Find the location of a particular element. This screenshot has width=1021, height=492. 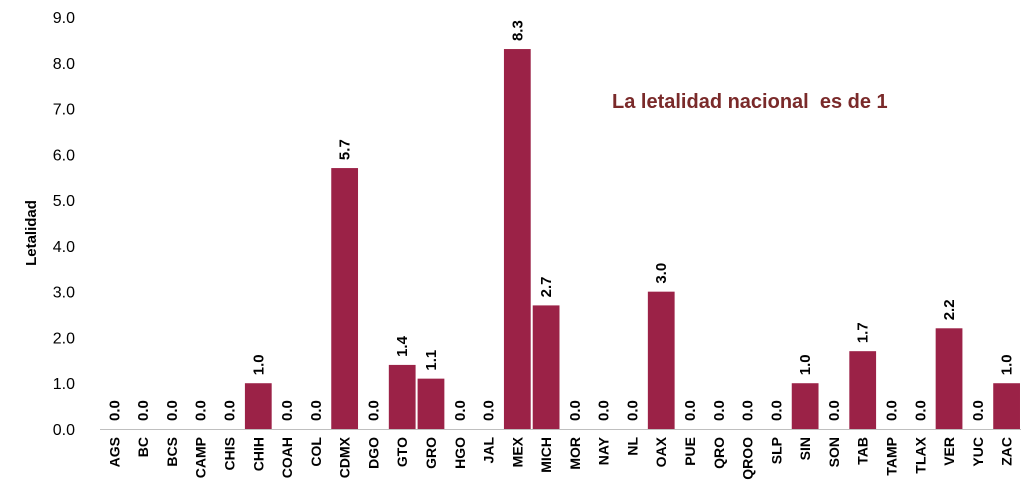

bar-tab is located at coordinates (863, 390).